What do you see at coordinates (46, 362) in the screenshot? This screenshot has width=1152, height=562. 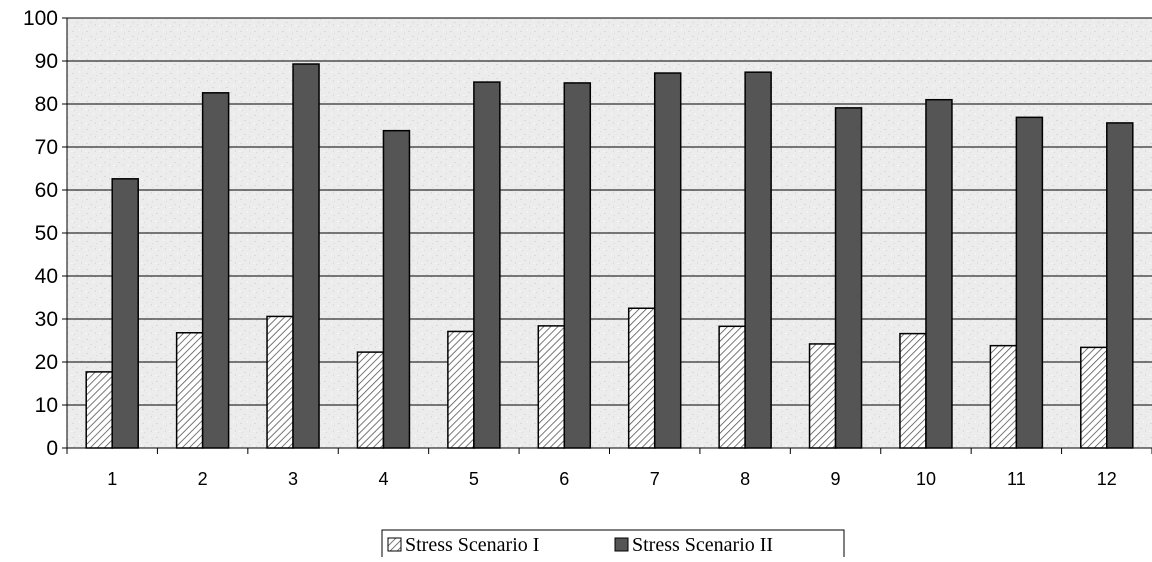 I see `y-tick-label-20: 20` at bounding box center [46, 362].